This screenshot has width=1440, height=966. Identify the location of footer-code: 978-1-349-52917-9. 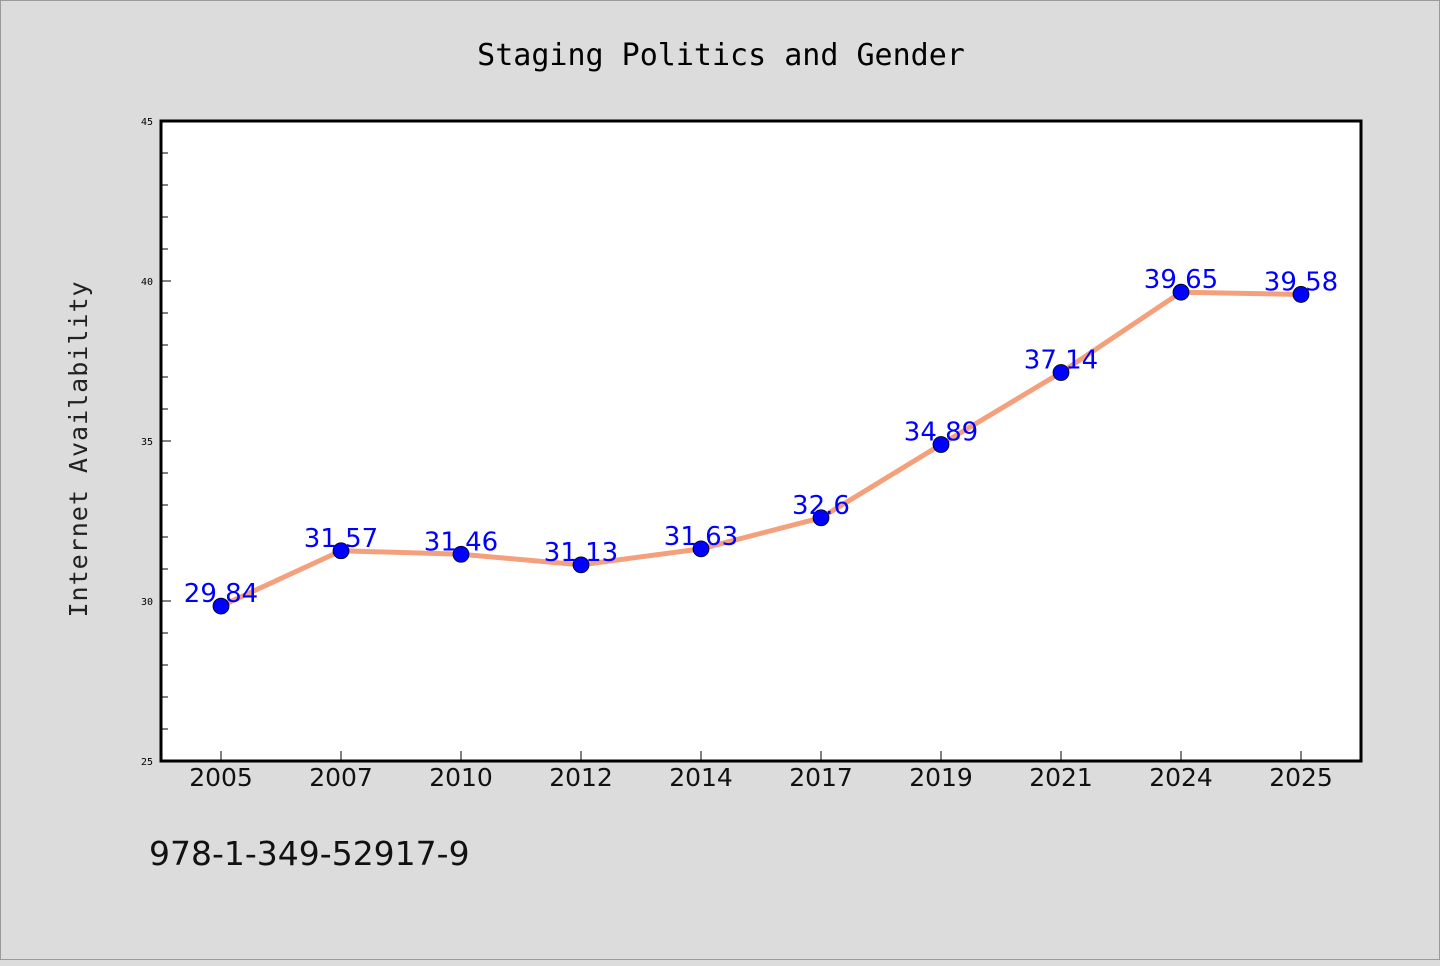
(309, 853).